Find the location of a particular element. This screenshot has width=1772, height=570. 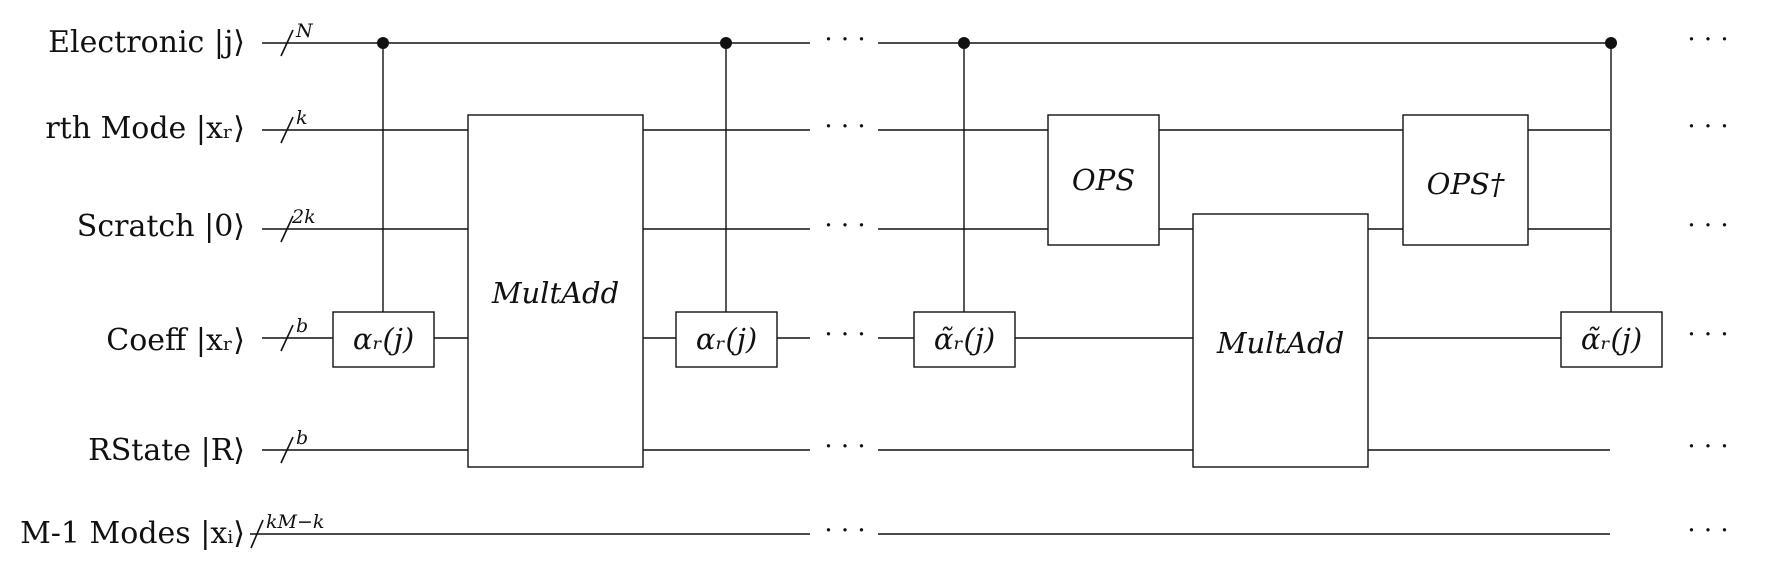

gate-multadd-2: MultAdd is located at coordinates (1280, 340).